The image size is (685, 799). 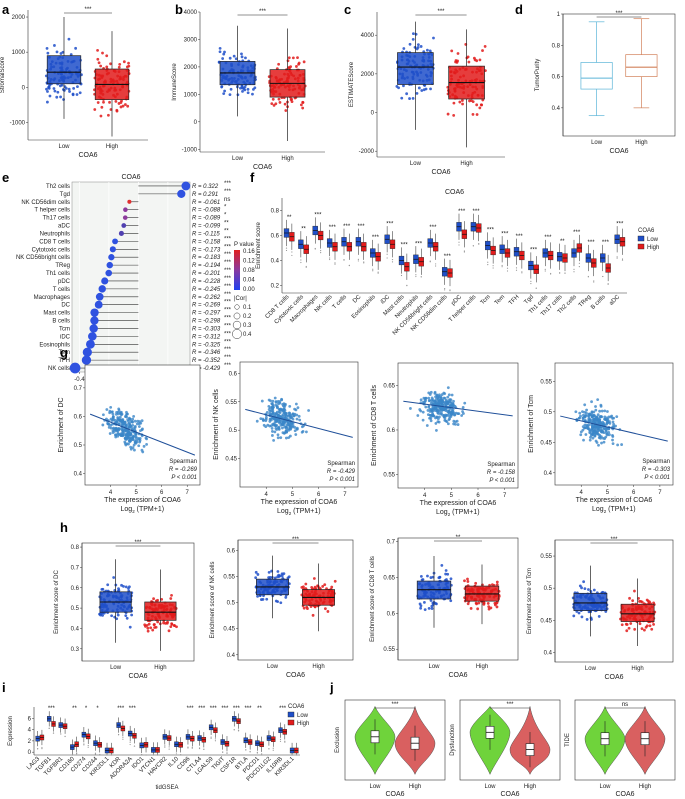 I want to click on y-tick-label: -1000, so click(x=18, y=123).